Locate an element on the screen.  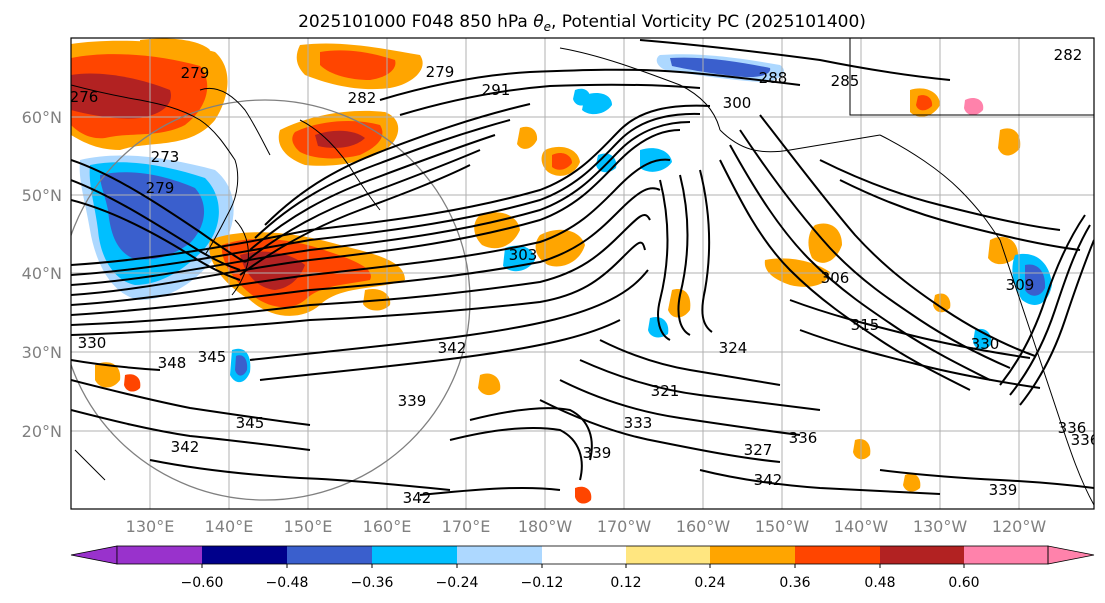
pv-anomaly-far-ne is located at coordinates (974, 107).